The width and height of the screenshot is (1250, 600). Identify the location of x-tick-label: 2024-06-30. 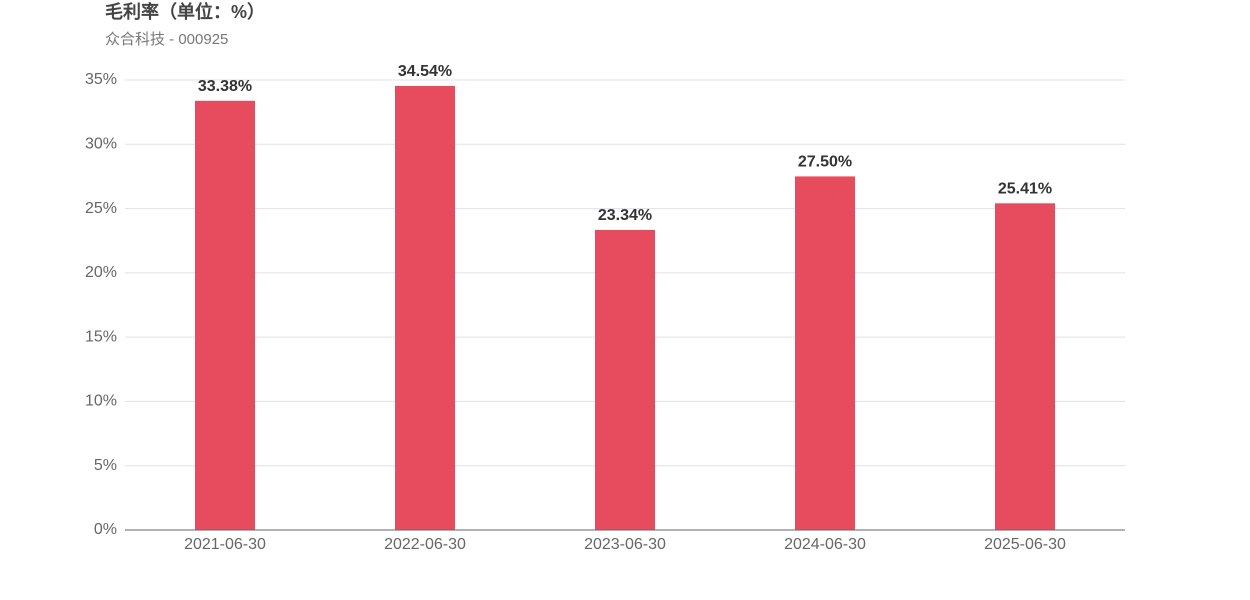
(825, 544).